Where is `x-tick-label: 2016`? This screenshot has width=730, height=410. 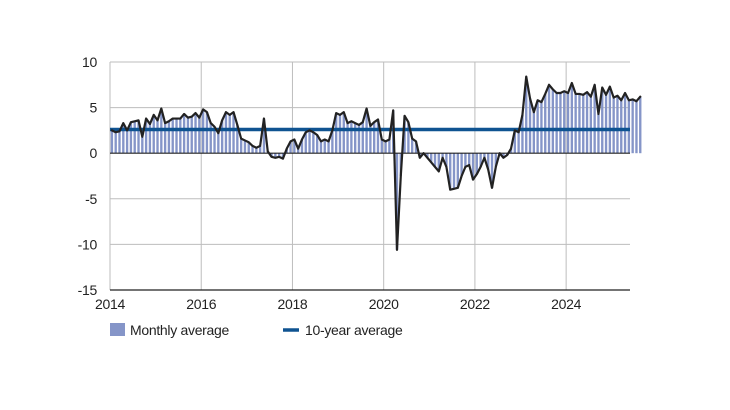 x-tick-label: 2016 is located at coordinates (201, 304).